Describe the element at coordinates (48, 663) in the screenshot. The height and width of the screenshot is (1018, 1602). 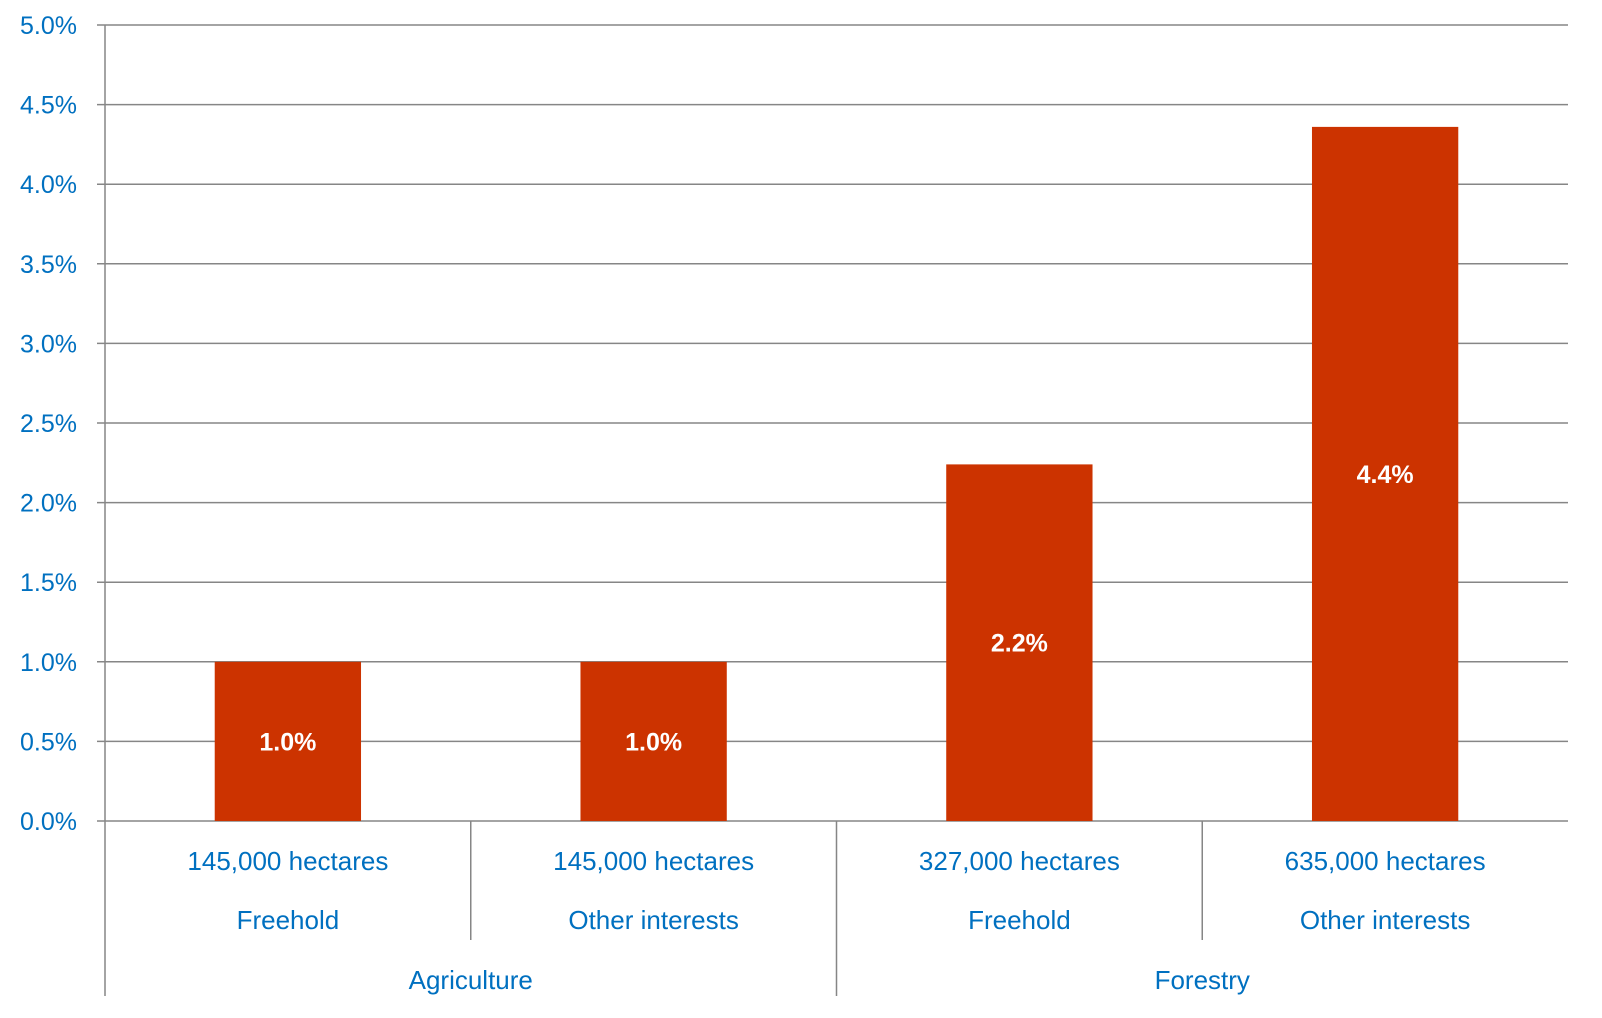
I see `y-tick-label: 1.0%` at that location.